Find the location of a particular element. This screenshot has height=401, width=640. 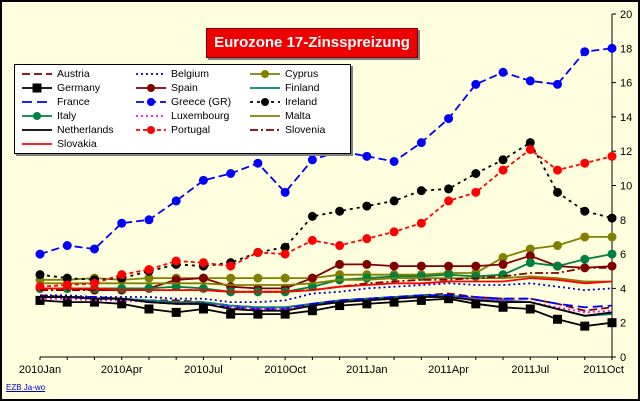

y-tick-label: 14 is located at coordinates (626, 118).